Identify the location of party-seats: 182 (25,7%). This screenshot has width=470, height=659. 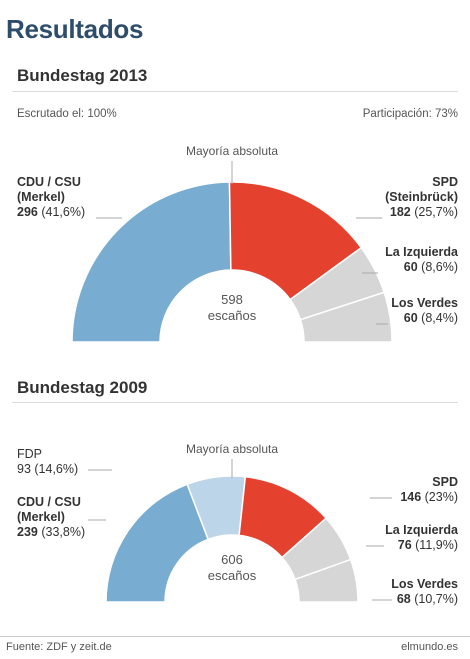
(424, 212).